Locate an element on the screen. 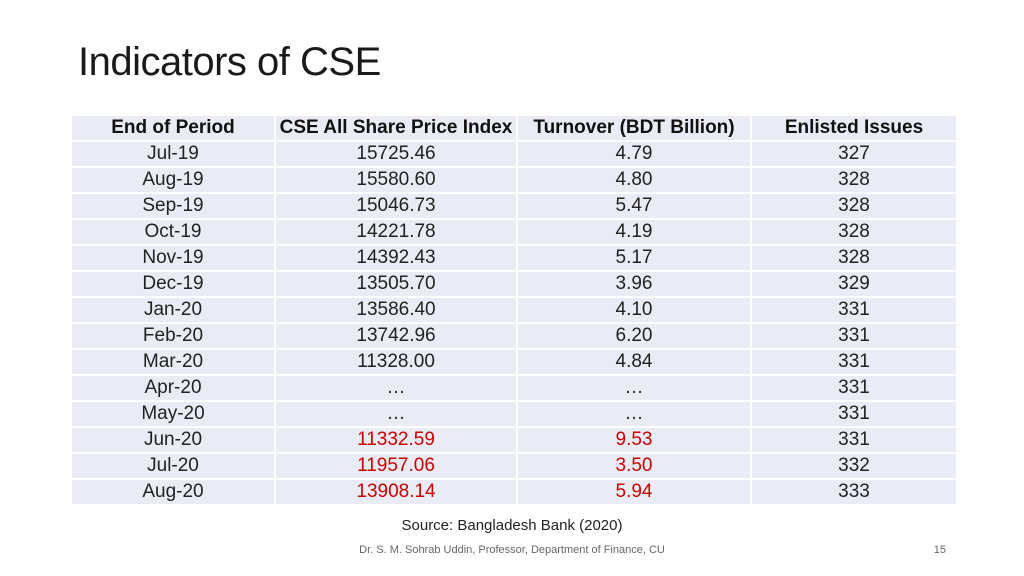  header-enlisted-issues: Enlisted Issues is located at coordinates (854, 128).